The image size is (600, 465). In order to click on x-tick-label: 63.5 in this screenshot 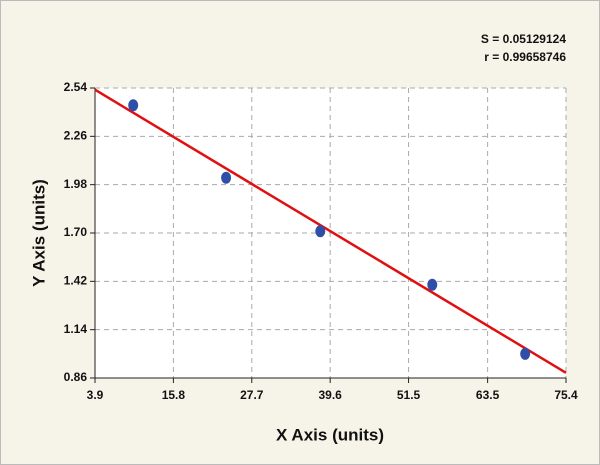, I will do `click(488, 395)`.